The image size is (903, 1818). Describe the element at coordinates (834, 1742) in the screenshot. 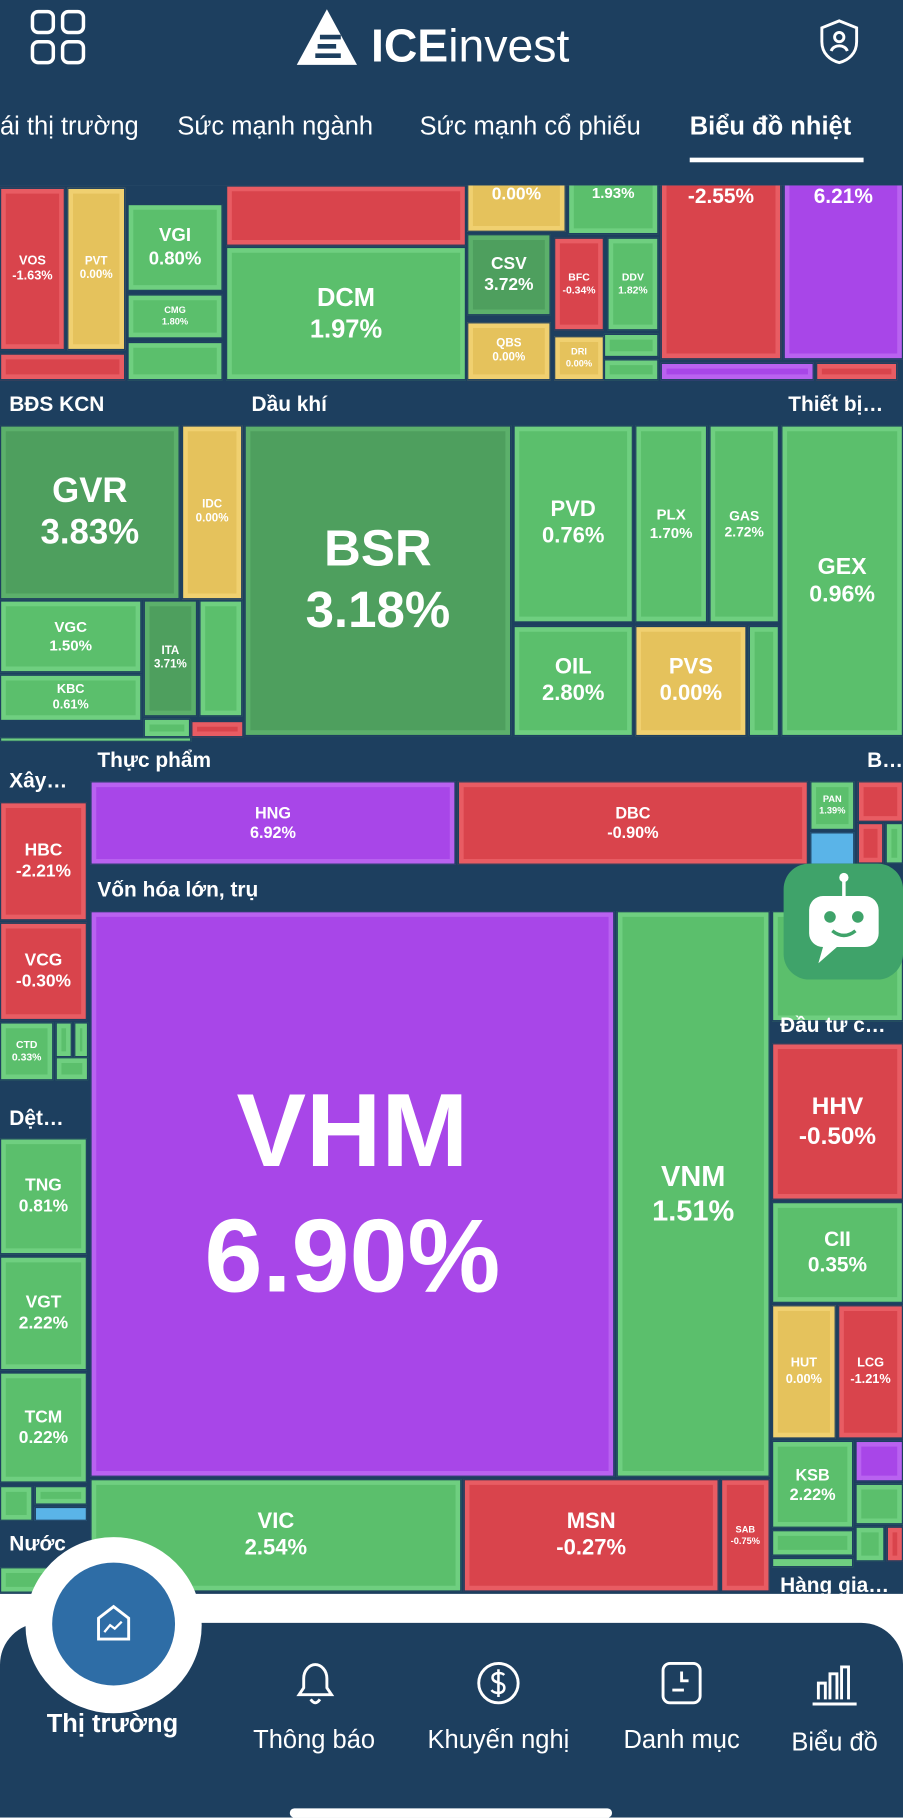

I see `nav-label: Biểu đồ` at that location.